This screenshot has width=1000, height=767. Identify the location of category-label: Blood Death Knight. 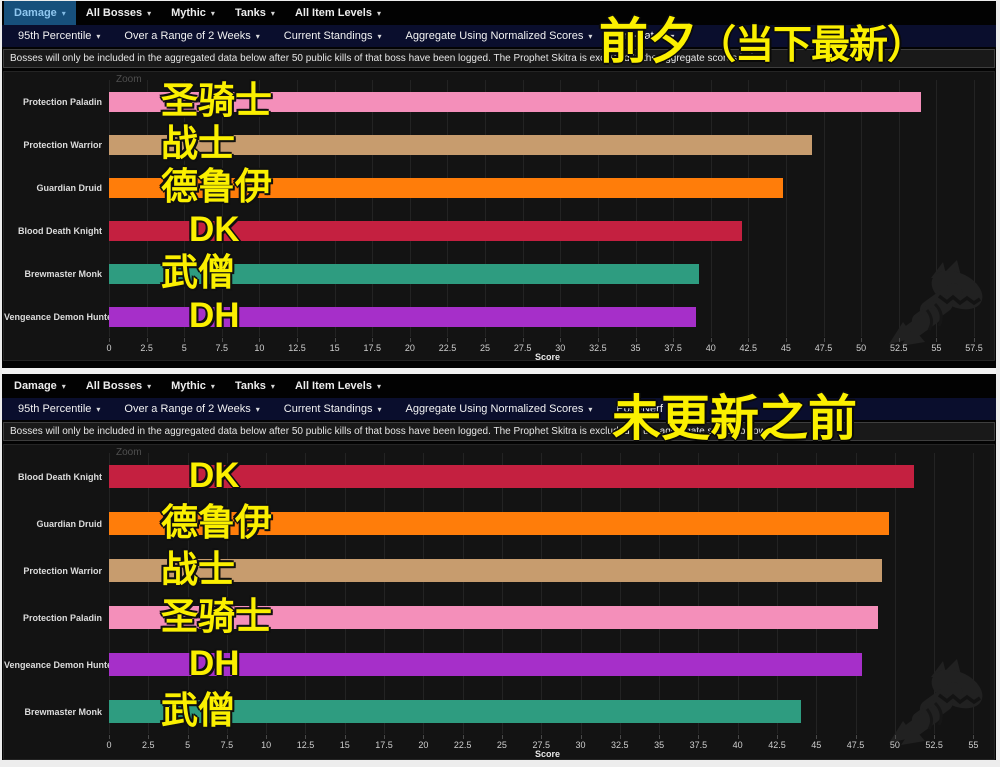
(60, 230).